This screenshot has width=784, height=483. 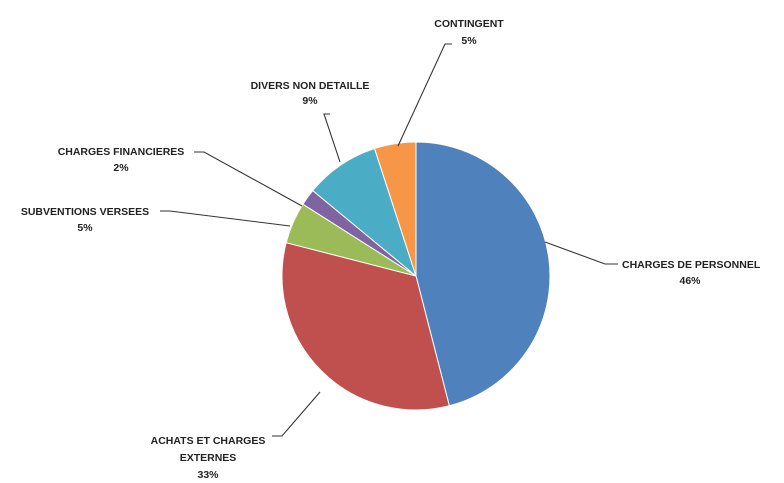 What do you see at coordinates (469, 24) in the screenshot?
I see `label-contingent: CONTINGENT` at bounding box center [469, 24].